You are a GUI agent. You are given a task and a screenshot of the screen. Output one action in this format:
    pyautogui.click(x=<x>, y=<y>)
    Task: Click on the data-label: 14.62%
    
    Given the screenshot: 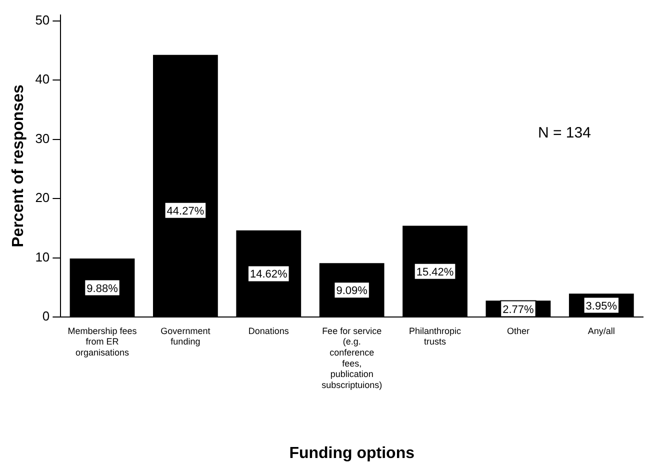 What is the action you would take?
    pyautogui.click(x=269, y=274)
    